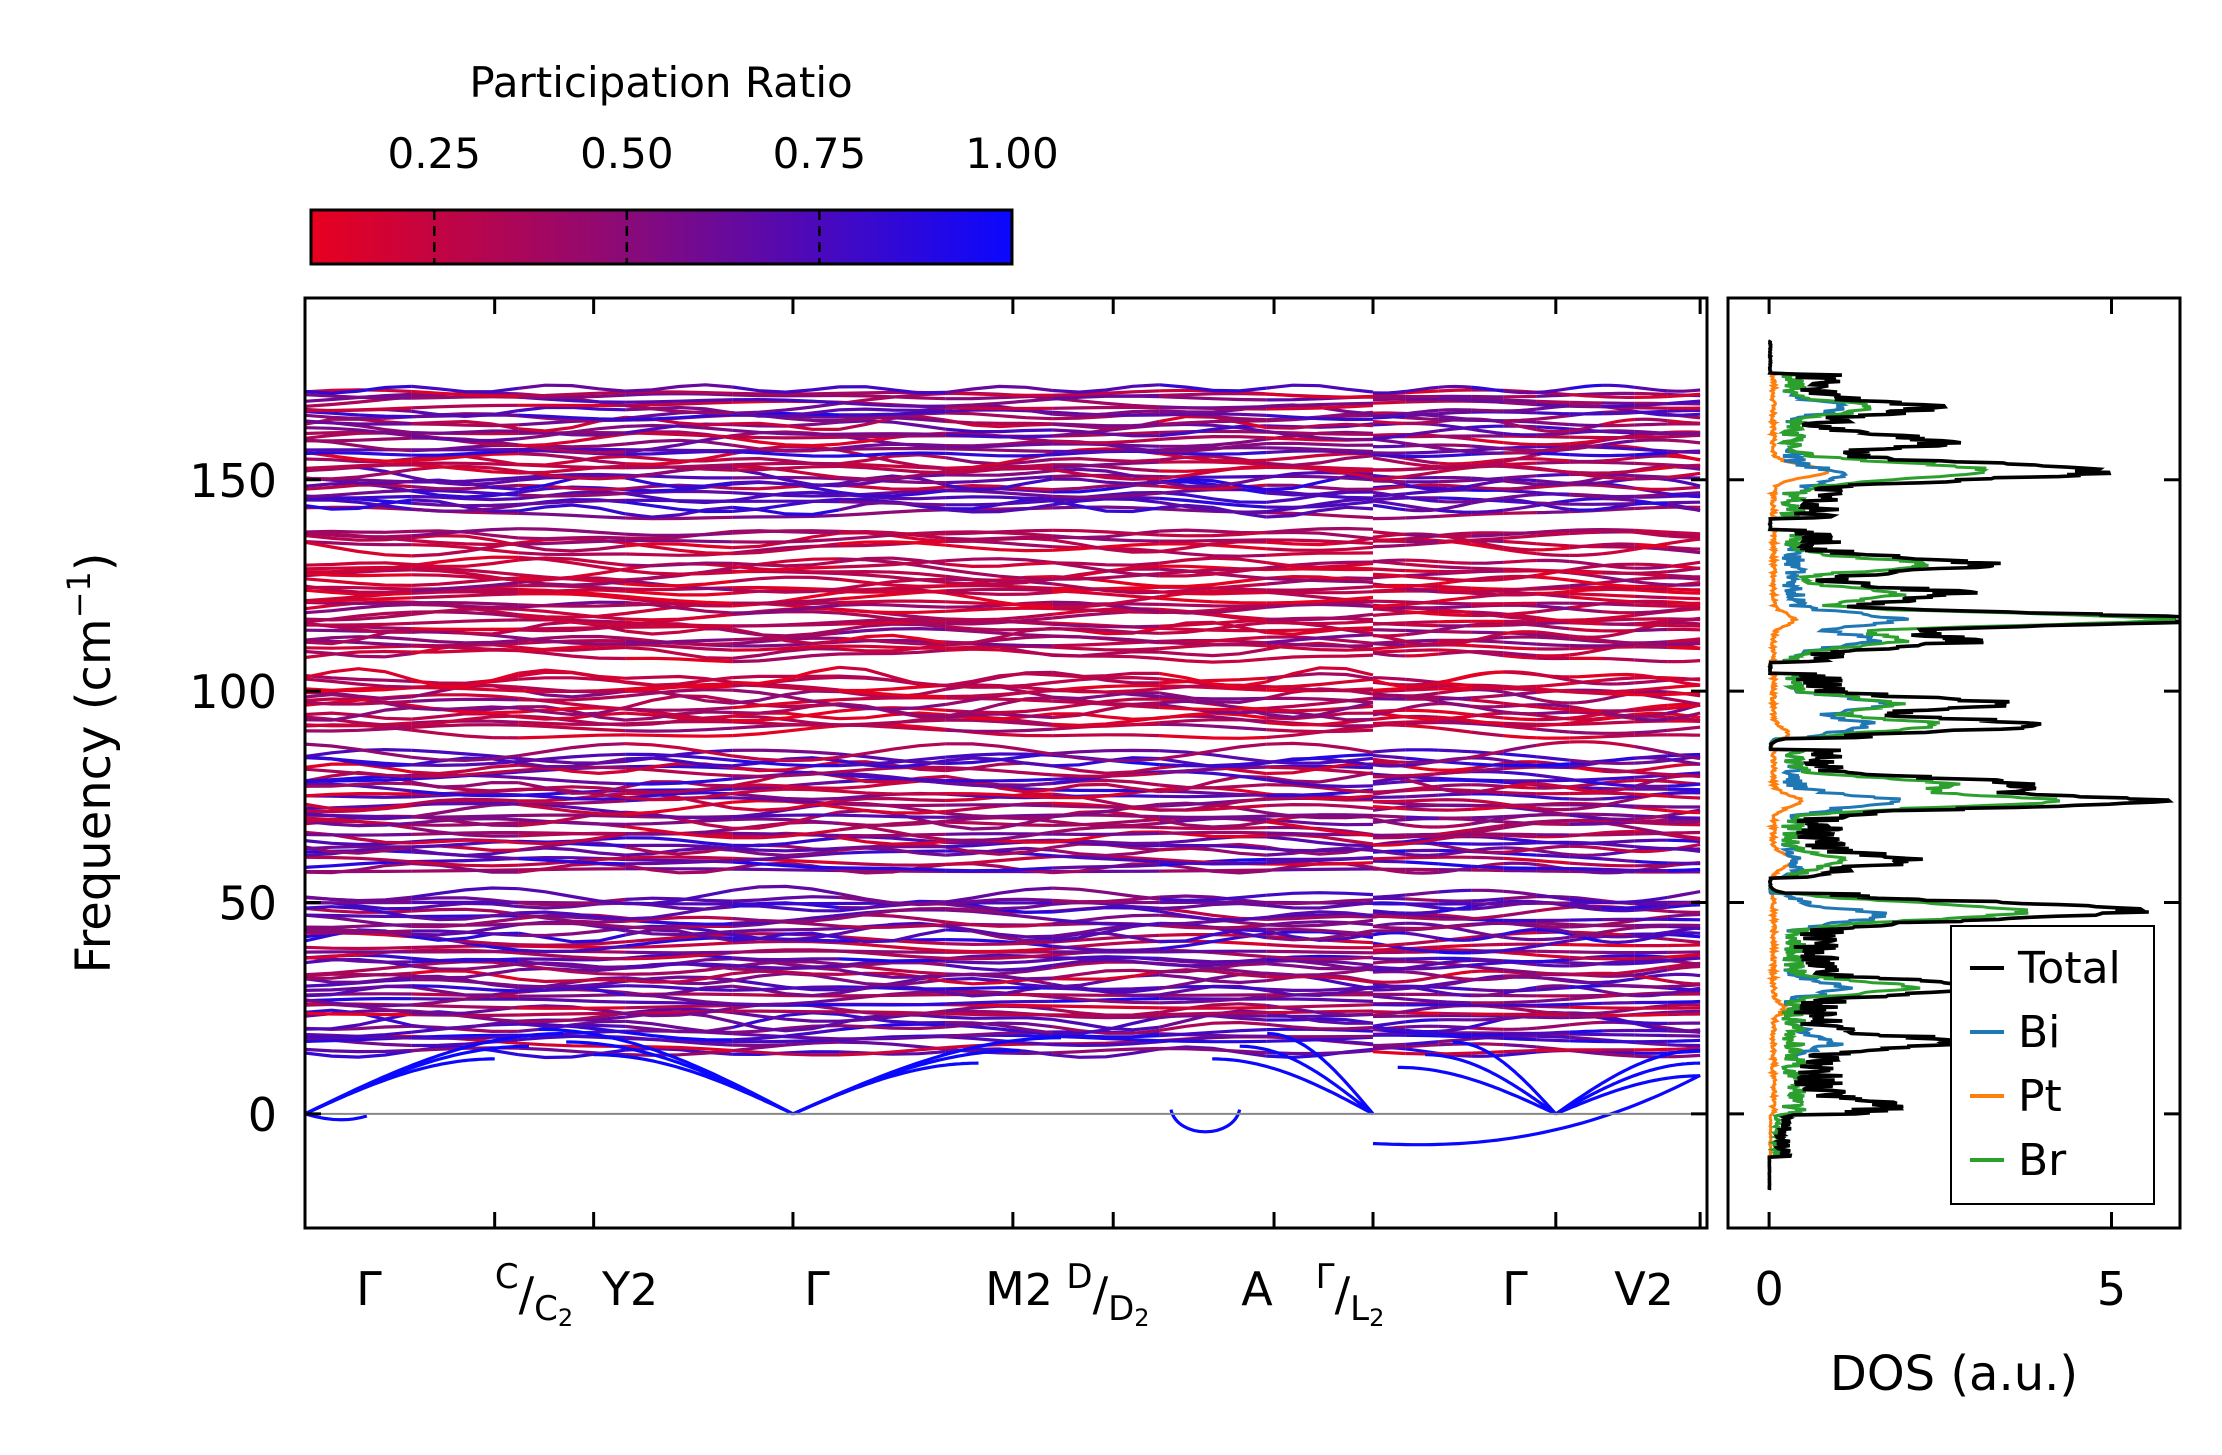 The height and width of the screenshot is (1455, 2222). What do you see at coordinates (534, 1294) in the screenshot?
I see `kpoint-label-c-c2: C/C2` at bounding box center [534, 1294].